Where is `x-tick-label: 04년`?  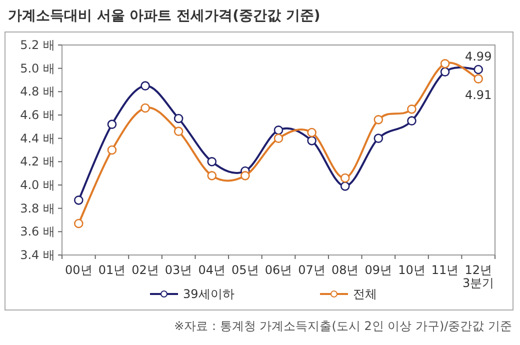 x-tick-label: 04년 is located at coordinates (212, 270).